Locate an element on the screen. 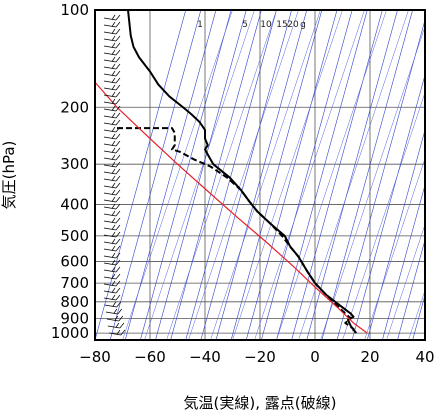 The height and width of the screenshot is (412, 435). x-tick-label: −80 is located at coordinates (95, 357).